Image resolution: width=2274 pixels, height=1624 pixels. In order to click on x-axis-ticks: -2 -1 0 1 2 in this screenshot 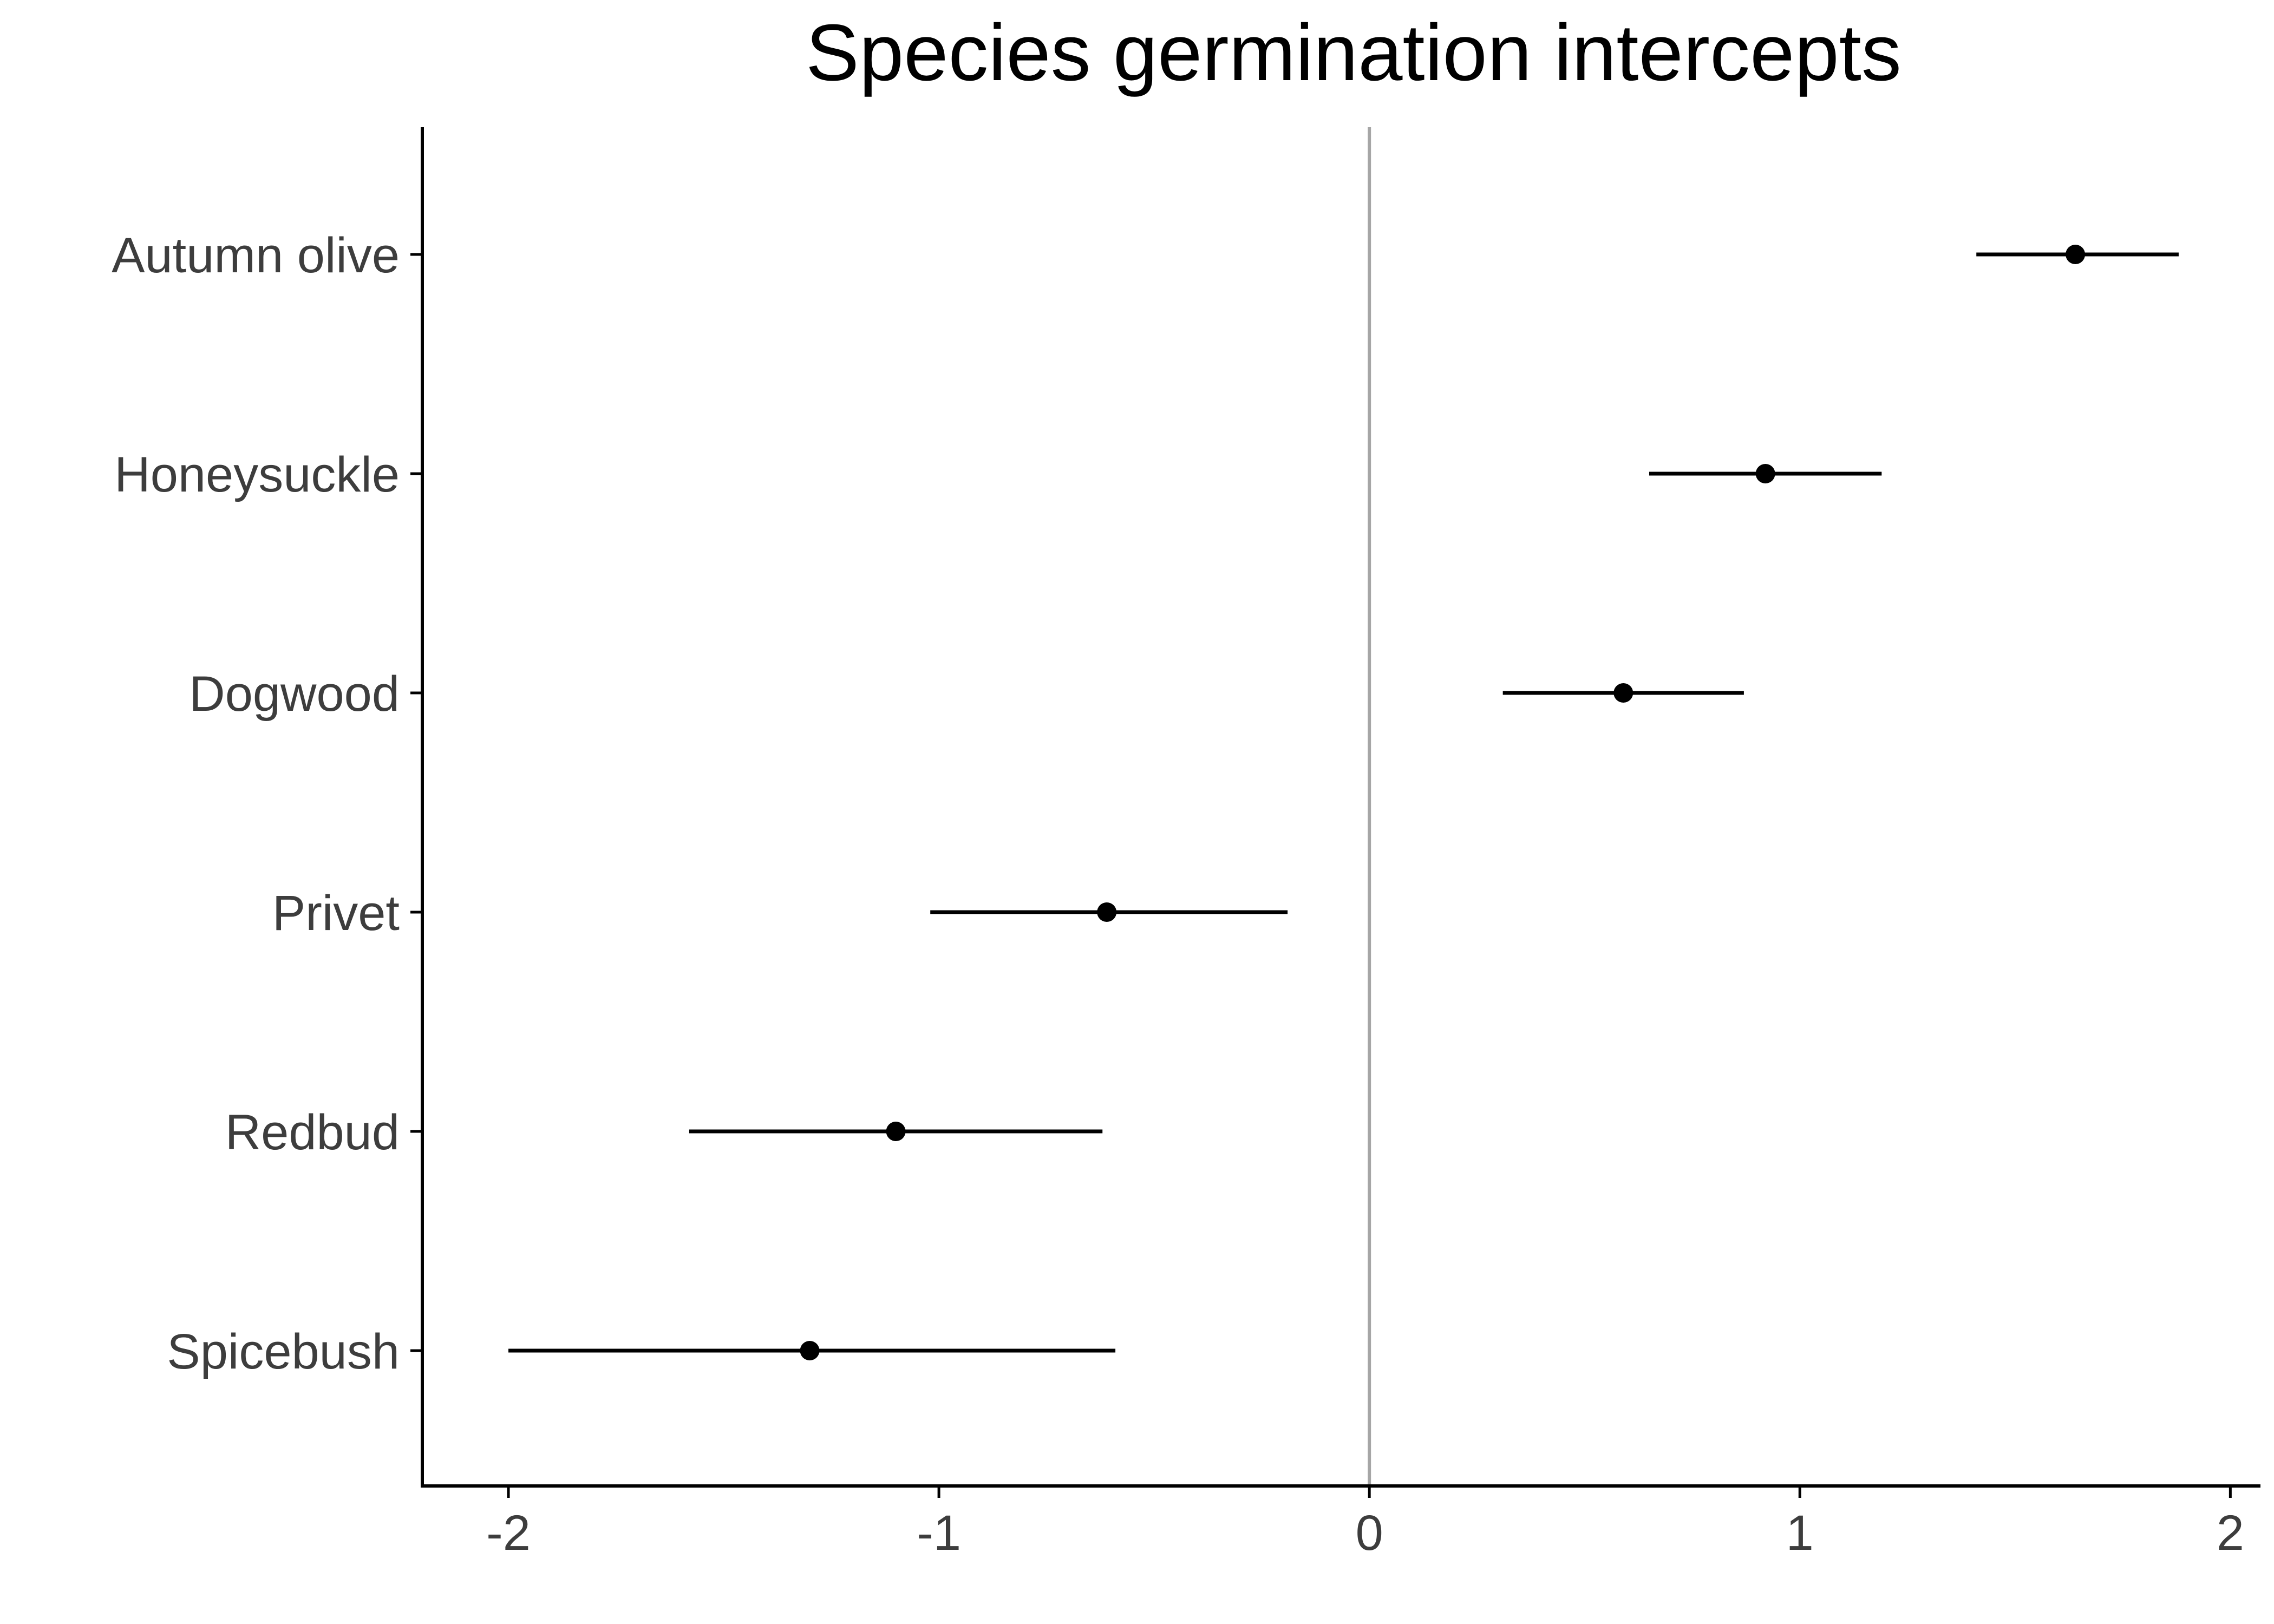, I will do `click(1365, 1523)`.